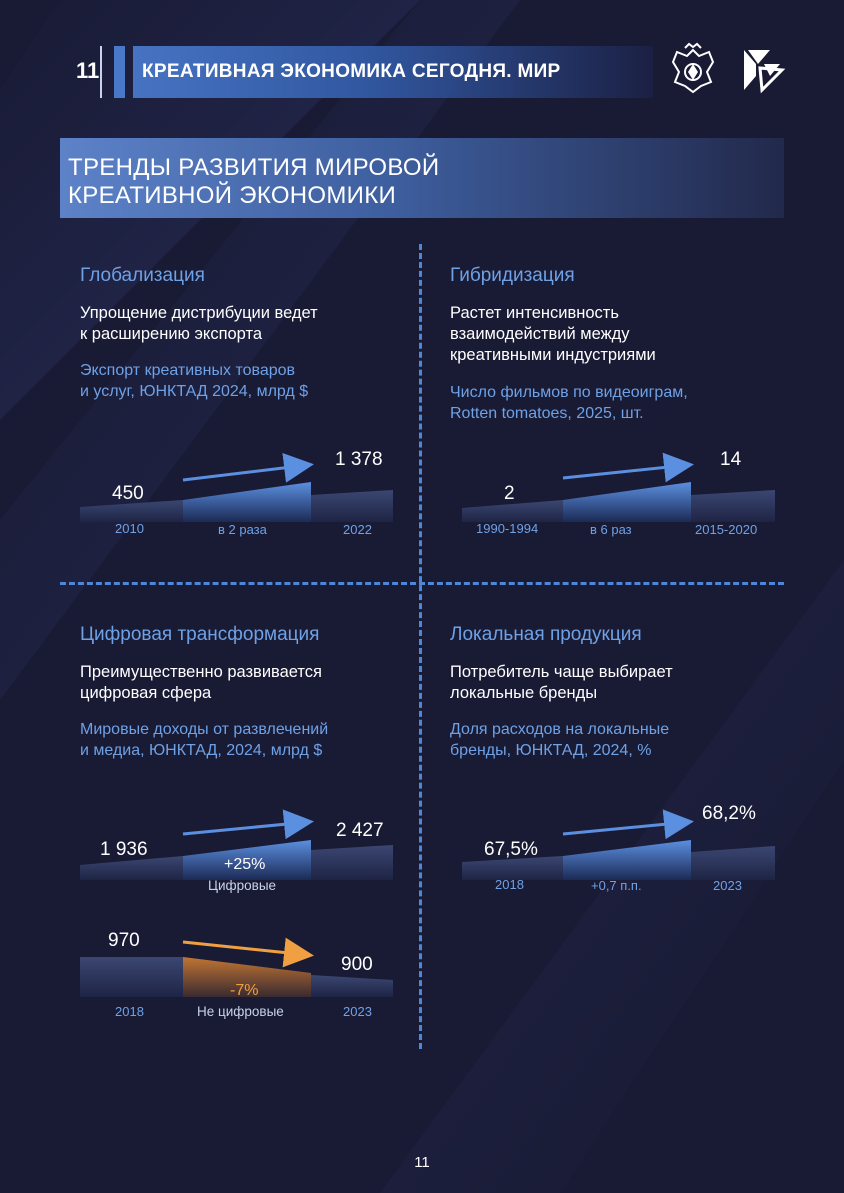  What do you see at coordinates (200, 634) in the screenshot?
I see `digital-heading: Цифровая трансформация` at bounding box center [200, 634].